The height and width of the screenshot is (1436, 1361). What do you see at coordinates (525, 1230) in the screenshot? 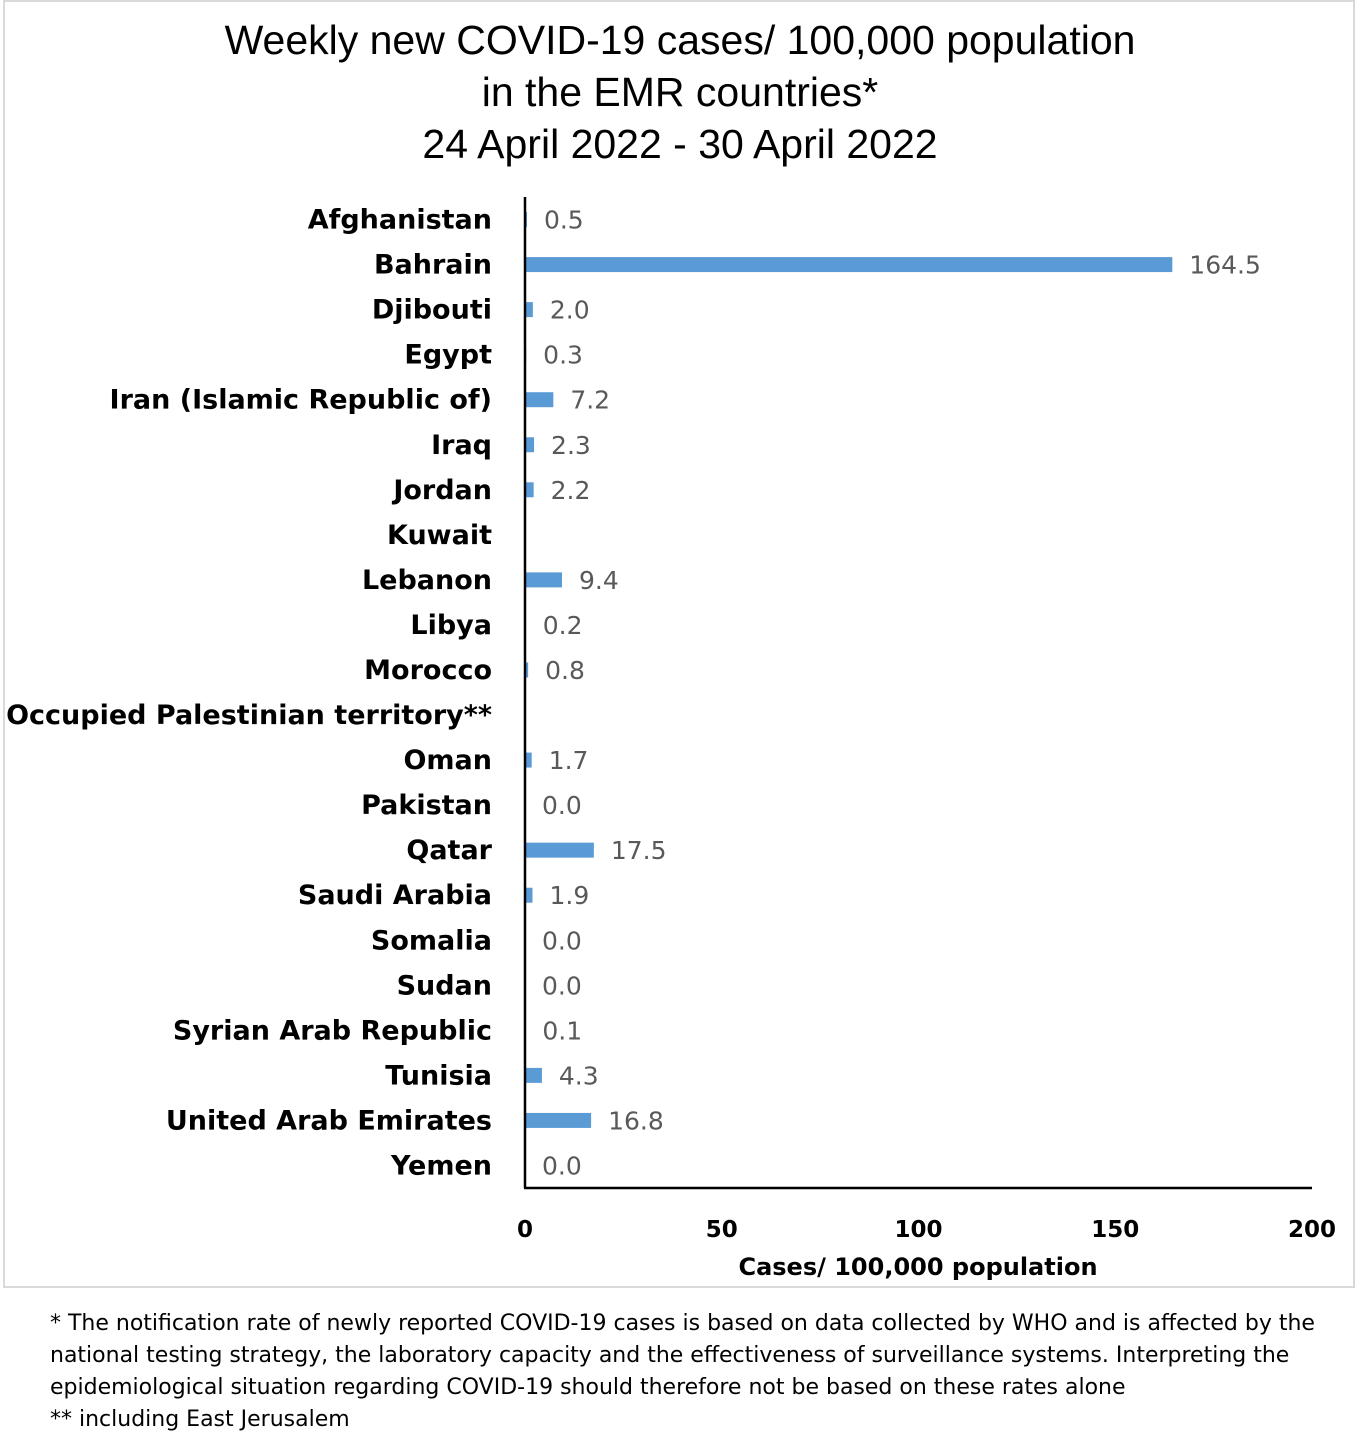
I see `x-tick-label: 0` at bounding box center [525, 1230].